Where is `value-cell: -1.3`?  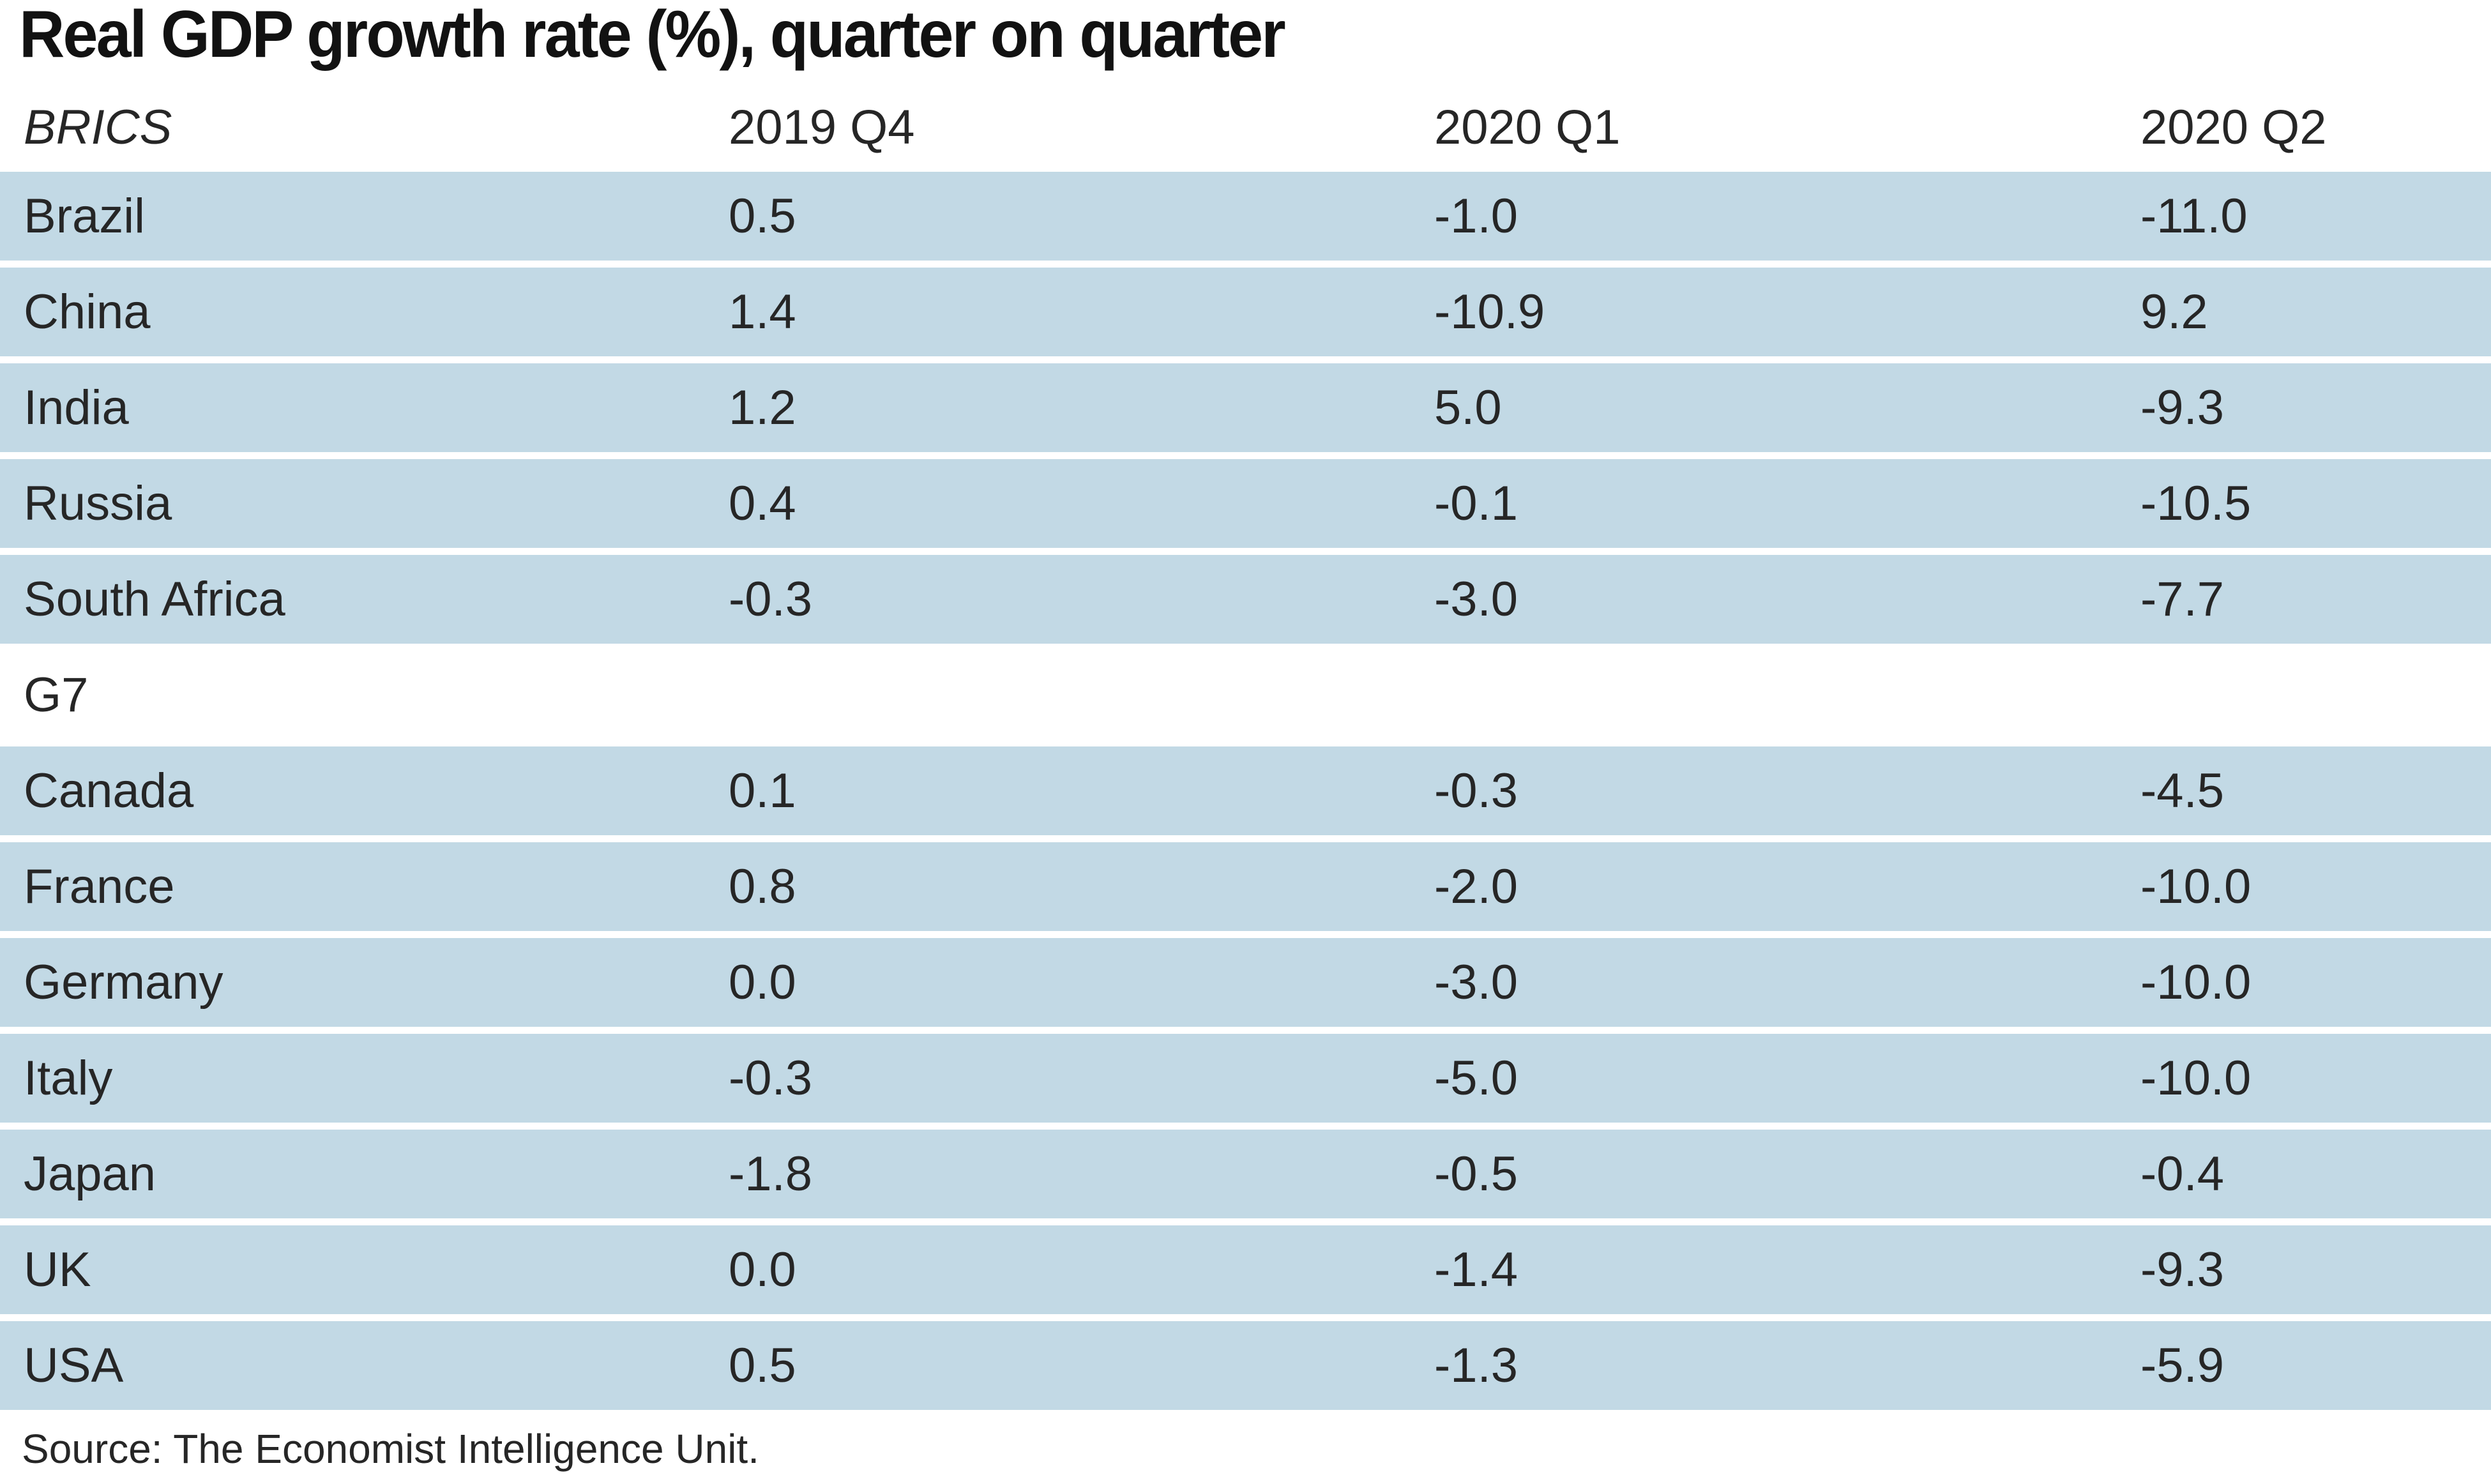 value-cell: -1.3 is located at coordinates (1476, 1365).